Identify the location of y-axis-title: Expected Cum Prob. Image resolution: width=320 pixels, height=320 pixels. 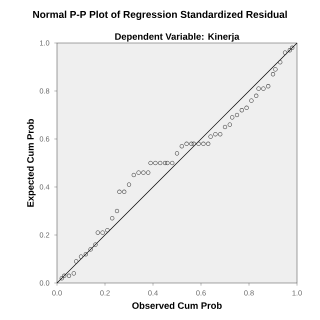
(31, 163).